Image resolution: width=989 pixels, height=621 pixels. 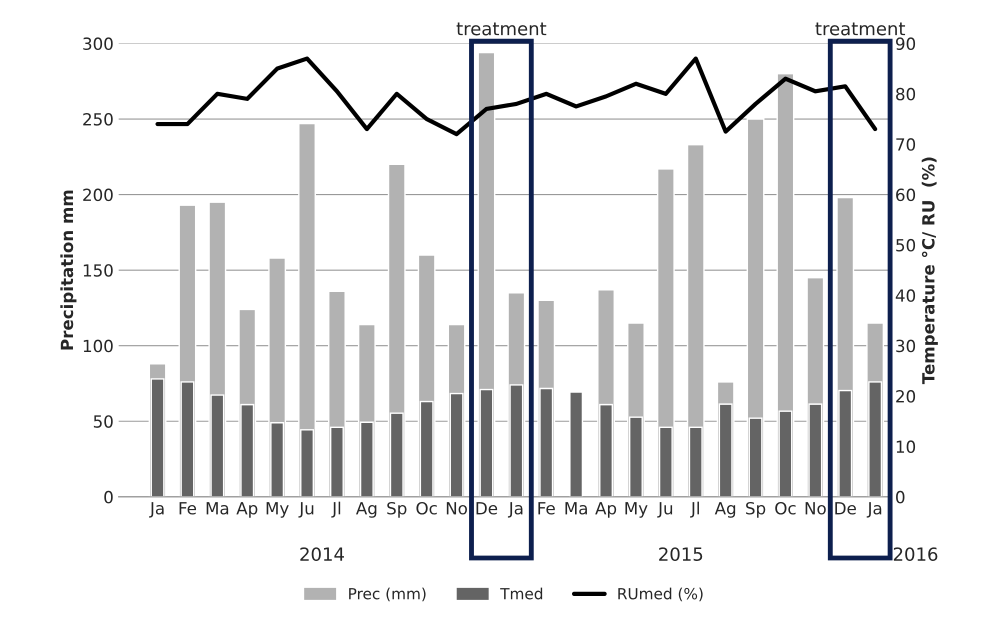 I want to click on y2-tick-label: 40, so click(x=906, y=295).